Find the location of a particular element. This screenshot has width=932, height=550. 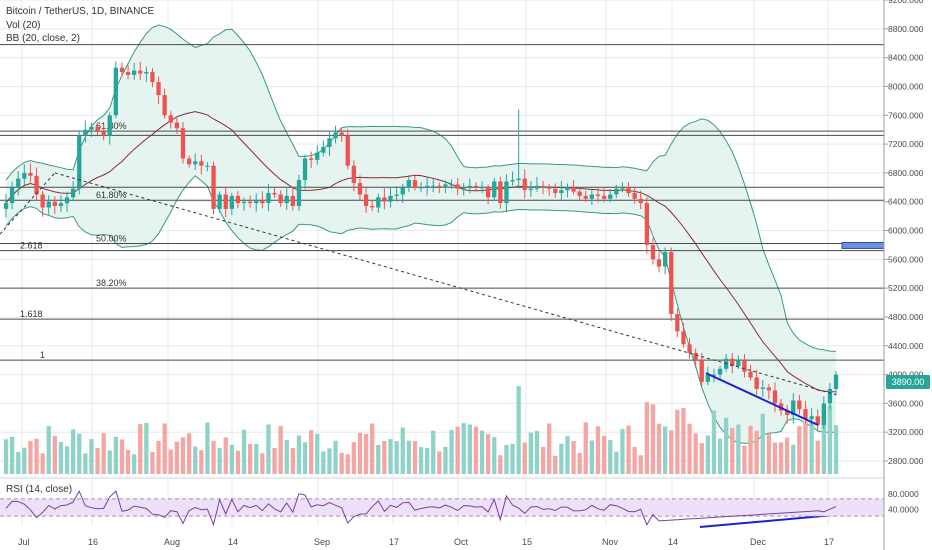

price-tick-label: 8000.000 is located at coordinates (906, 86).